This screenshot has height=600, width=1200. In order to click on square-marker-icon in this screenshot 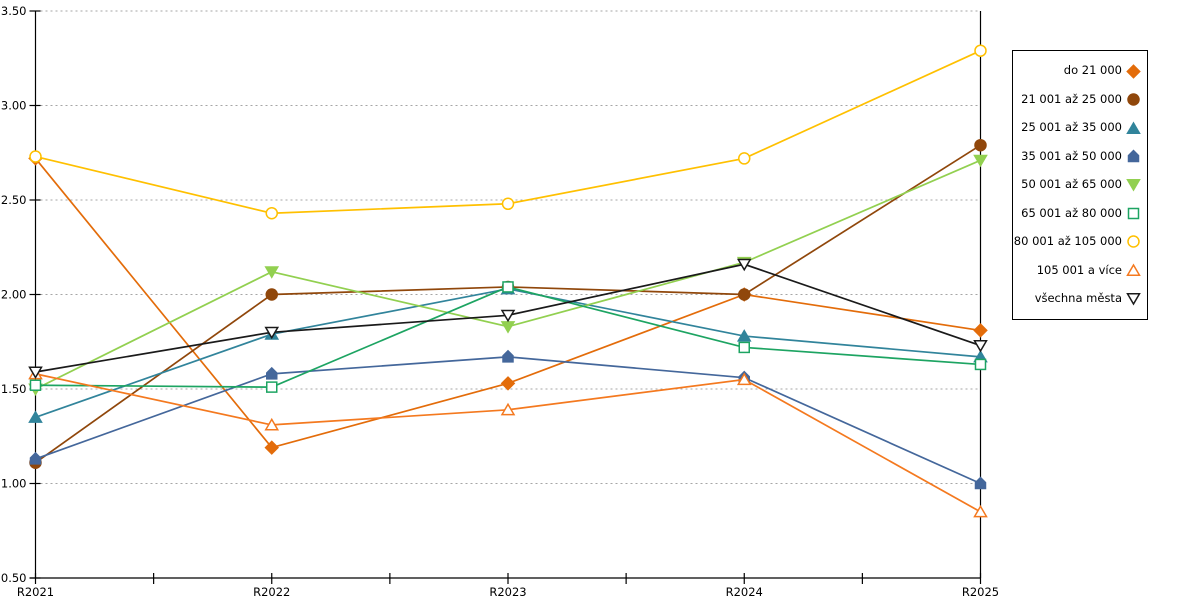, I will do `click(1133, 213)`.